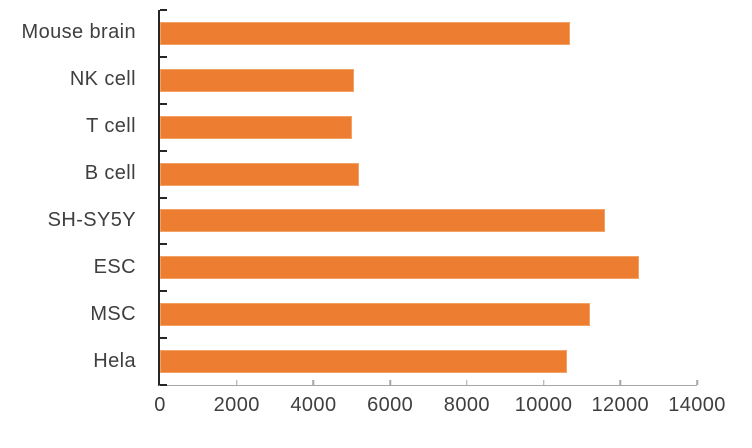 This screenshot has height=448, width=752. Describe the element at coordinates (365, 33) in the screenshot. I see `bar-mouse-brain` at that location.